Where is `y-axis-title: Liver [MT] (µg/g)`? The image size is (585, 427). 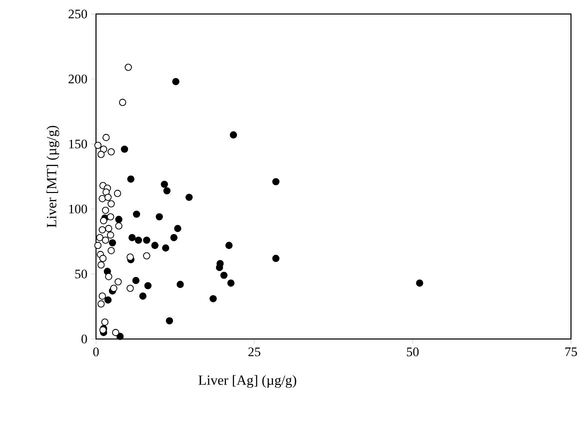
y-axis-title: Liver [MT] (µg/g) is located at coordinates (53, 177).